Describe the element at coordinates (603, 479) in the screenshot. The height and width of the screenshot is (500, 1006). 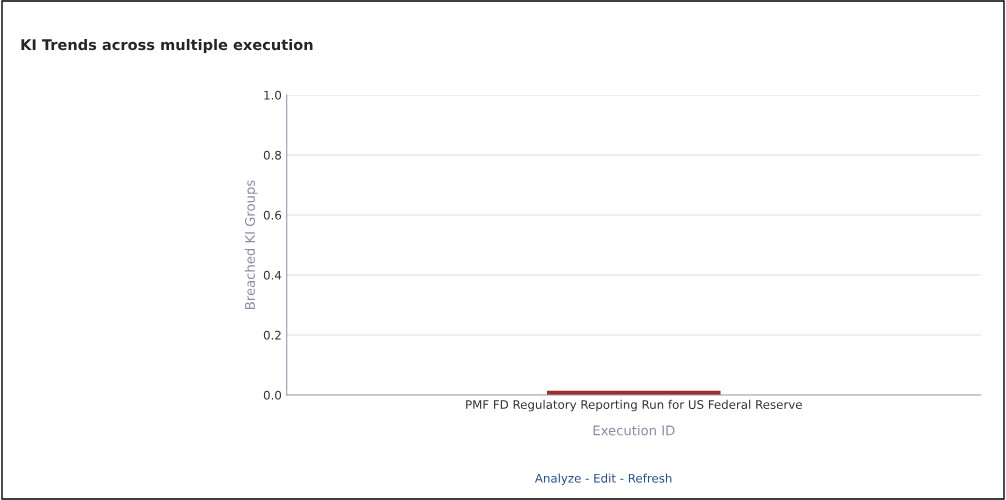
I see `text: Analyze - Edit - Refresh` at that location.